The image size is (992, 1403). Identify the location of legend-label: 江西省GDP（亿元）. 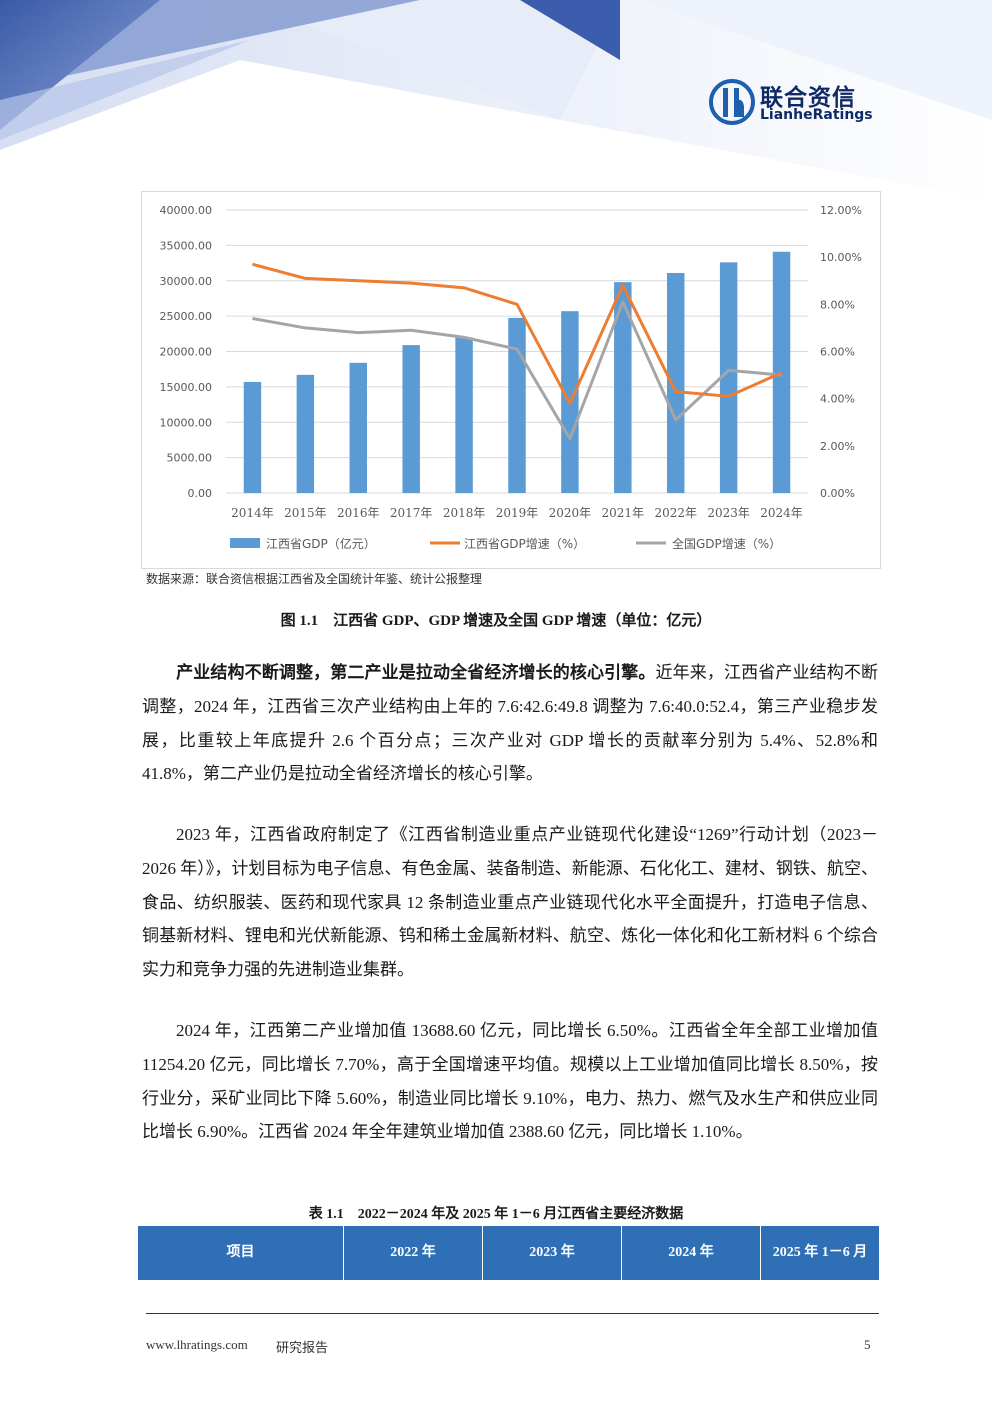
(321, 543).